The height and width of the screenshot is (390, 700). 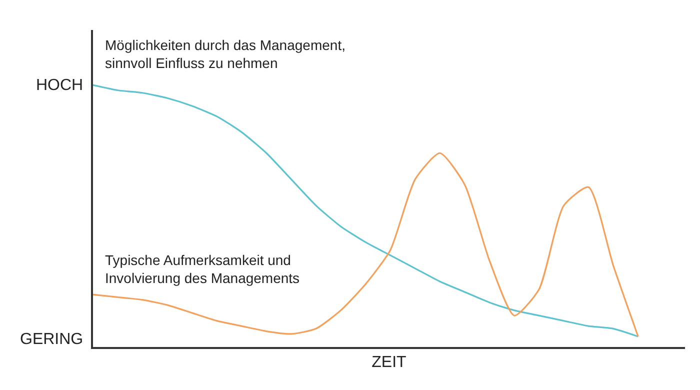 What do you see at coordinates (52, 339) in the screenshot?
I see `annotation: GERING` at bounding box center [52, 339].